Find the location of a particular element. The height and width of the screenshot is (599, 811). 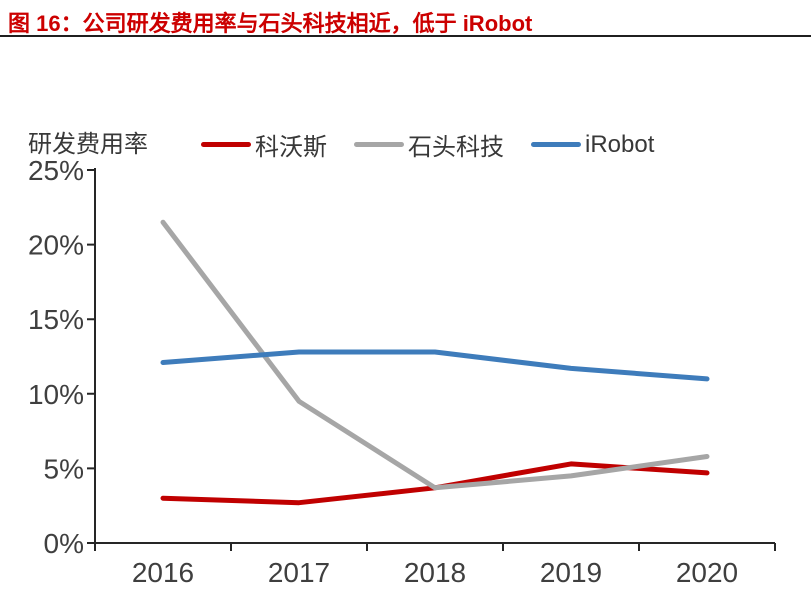

legend-item-irobot: iRobot is located at coordinates (592, 145).